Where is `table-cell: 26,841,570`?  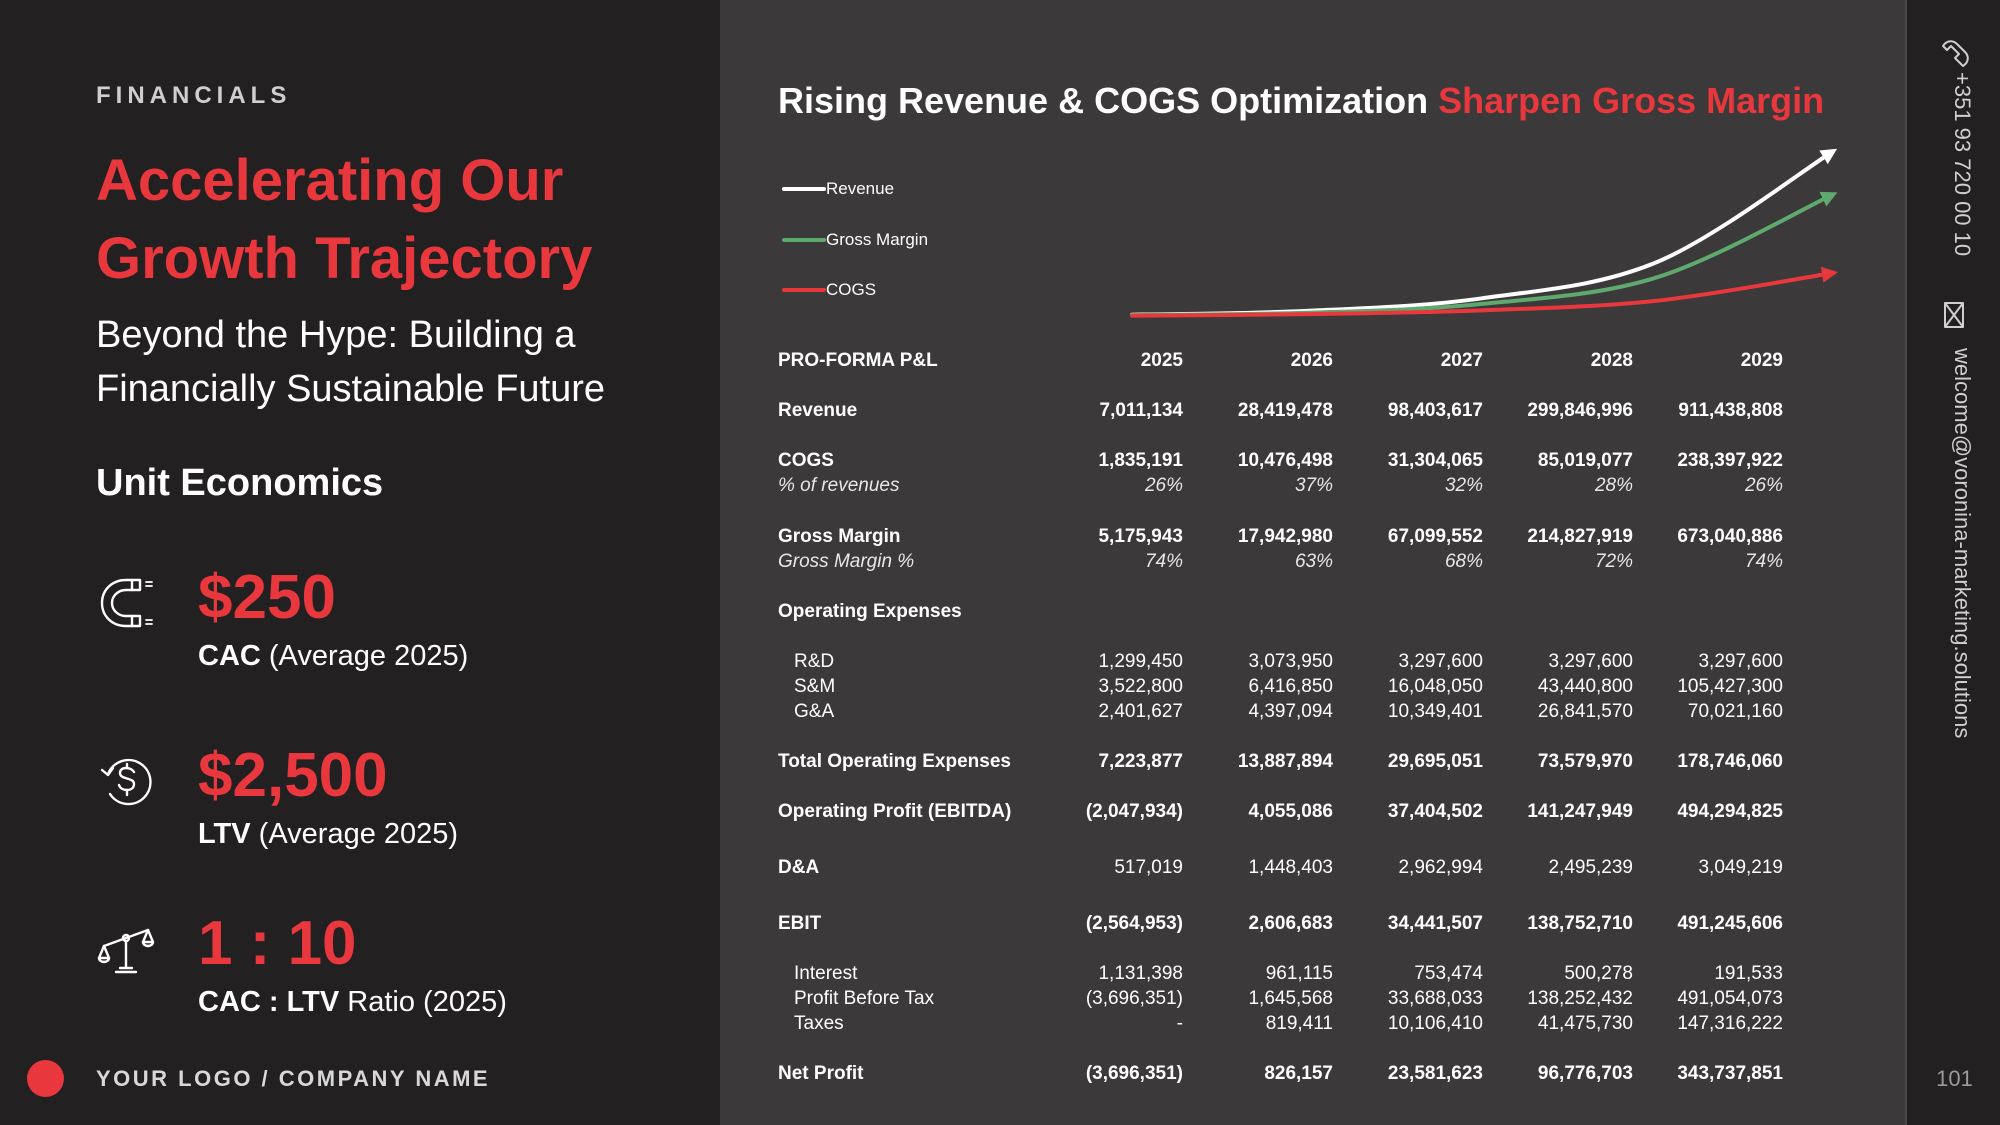 table-cell: 26,841,570 is located at coordinates (1585, 711).